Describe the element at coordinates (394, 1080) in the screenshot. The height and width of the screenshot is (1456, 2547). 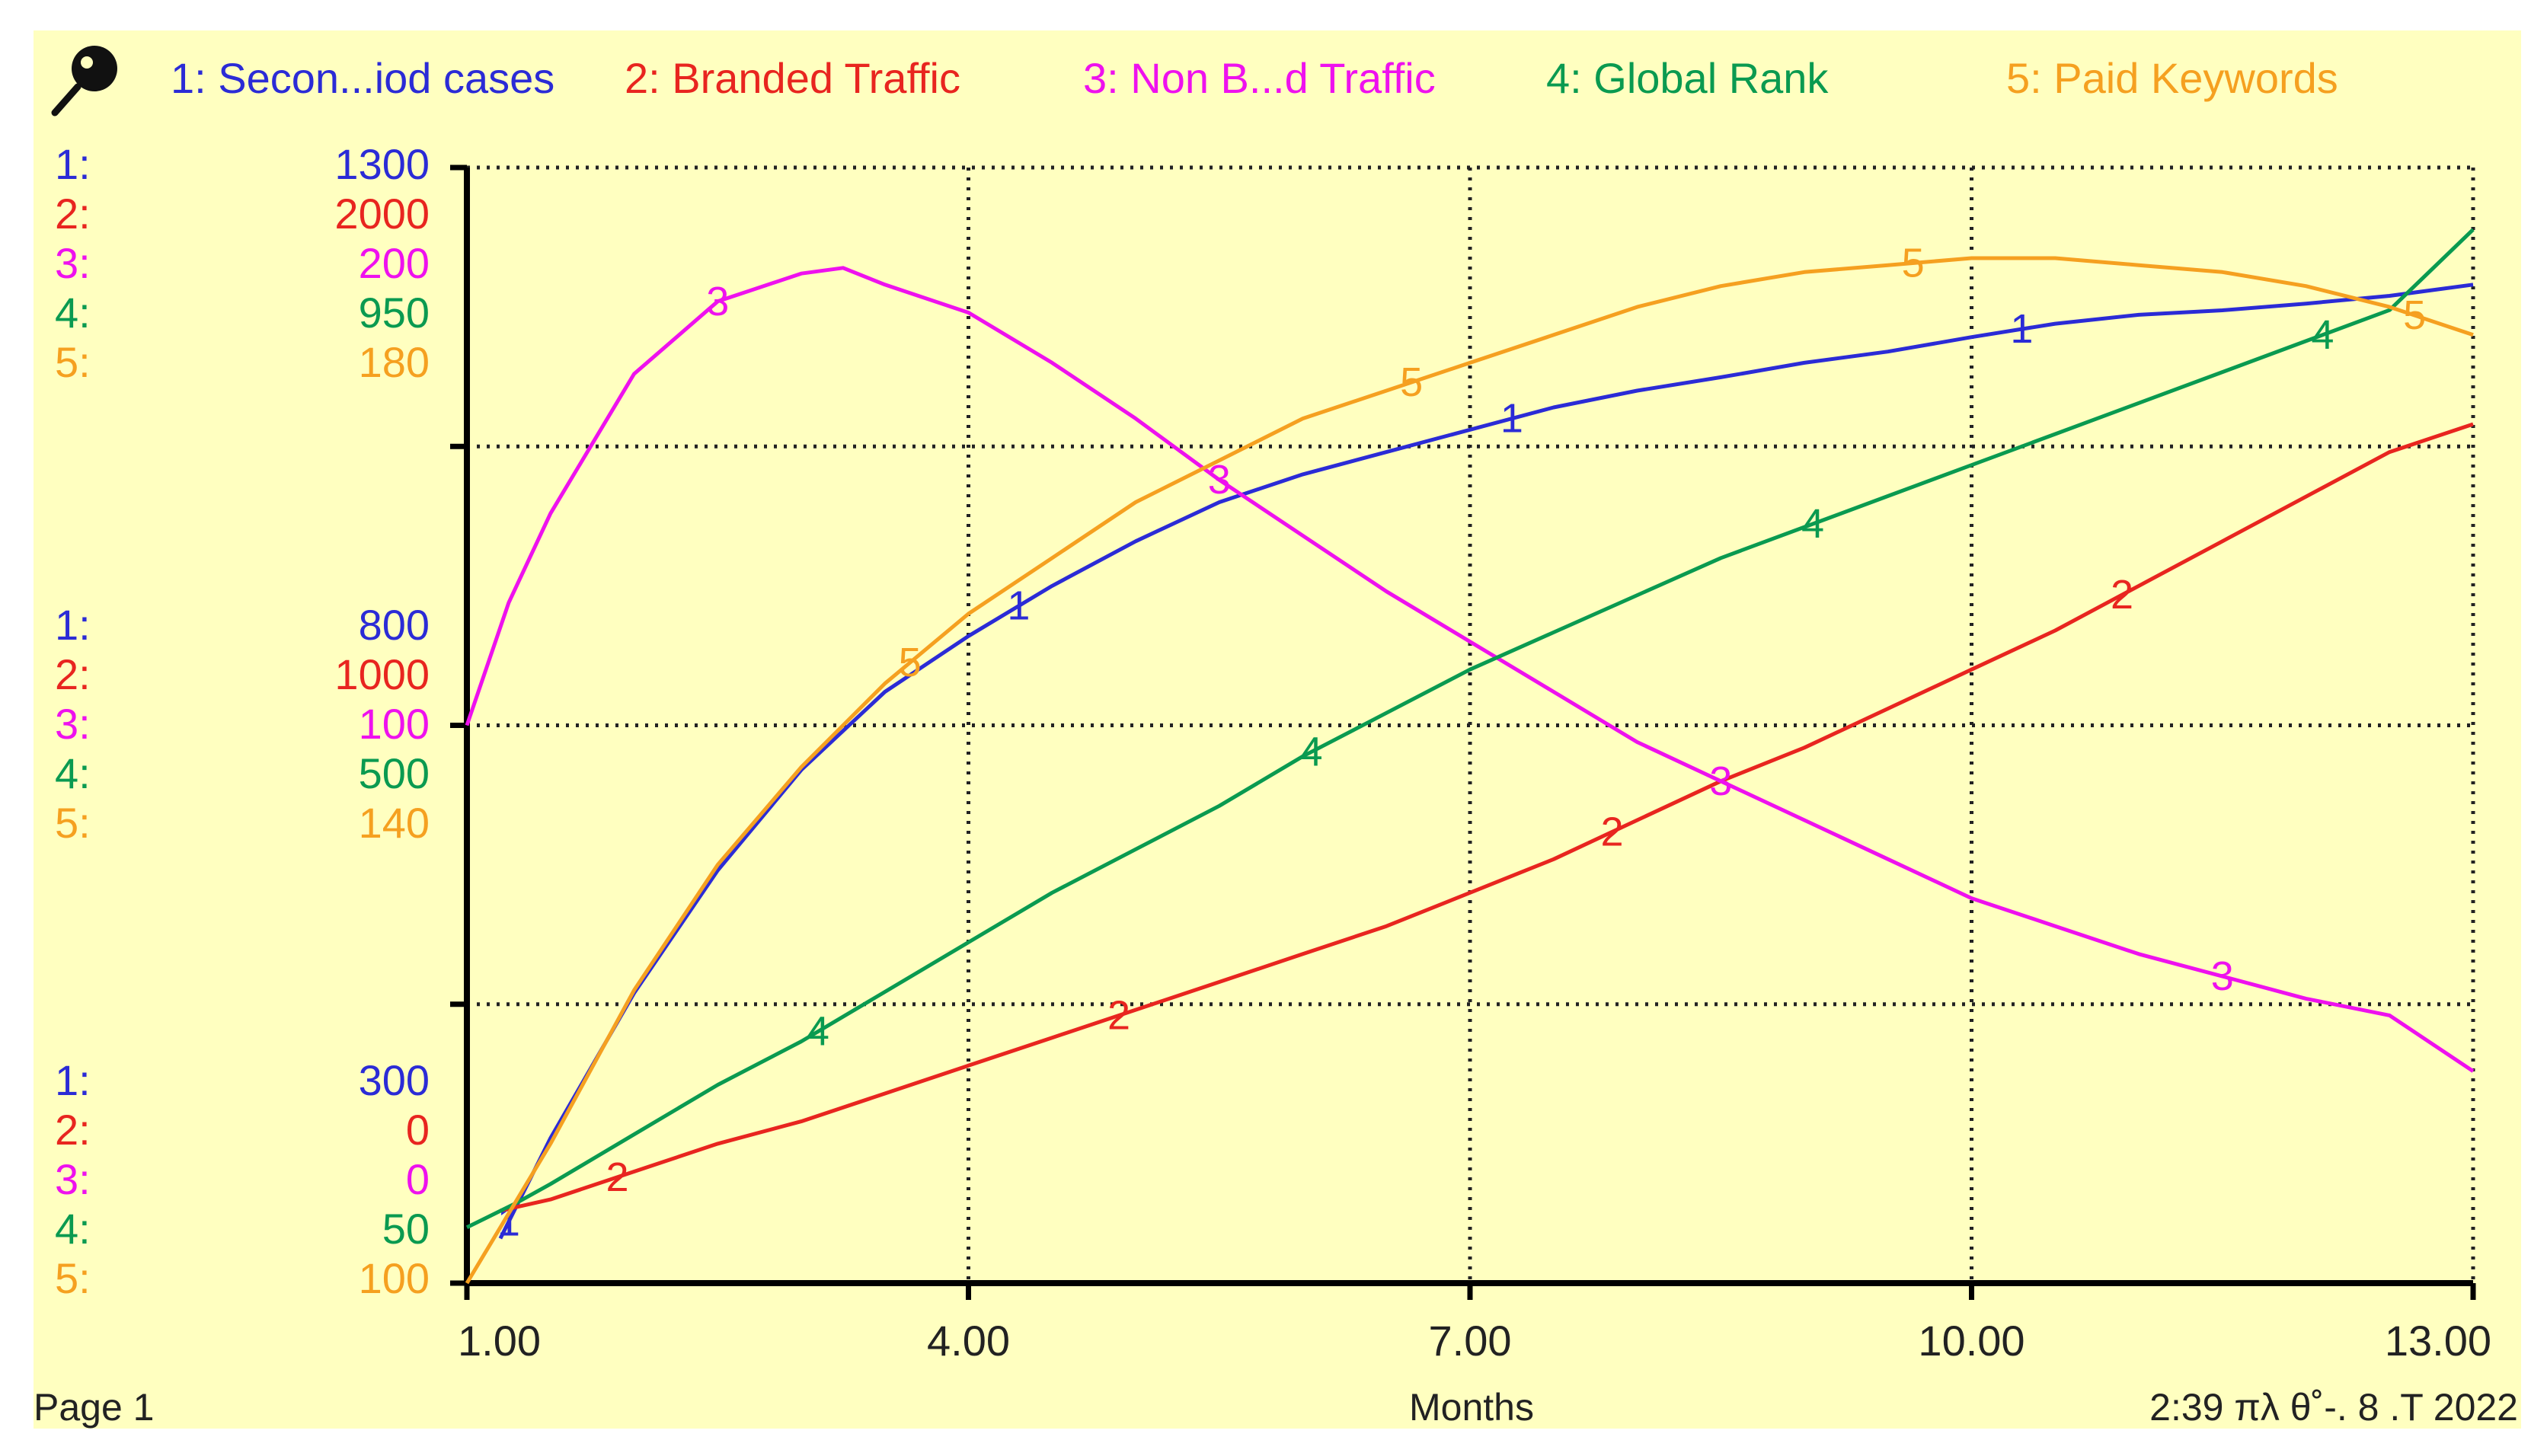
I see `scale-bottom-value-1: 300` at that location.